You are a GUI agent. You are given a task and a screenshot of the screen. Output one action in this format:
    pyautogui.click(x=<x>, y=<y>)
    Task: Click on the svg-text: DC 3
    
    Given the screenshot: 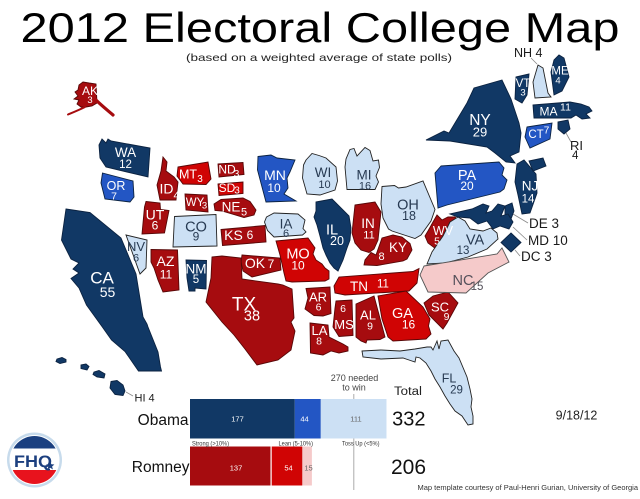 What is the action you would take?
    pyautogui.click(x=536, y=256)
    